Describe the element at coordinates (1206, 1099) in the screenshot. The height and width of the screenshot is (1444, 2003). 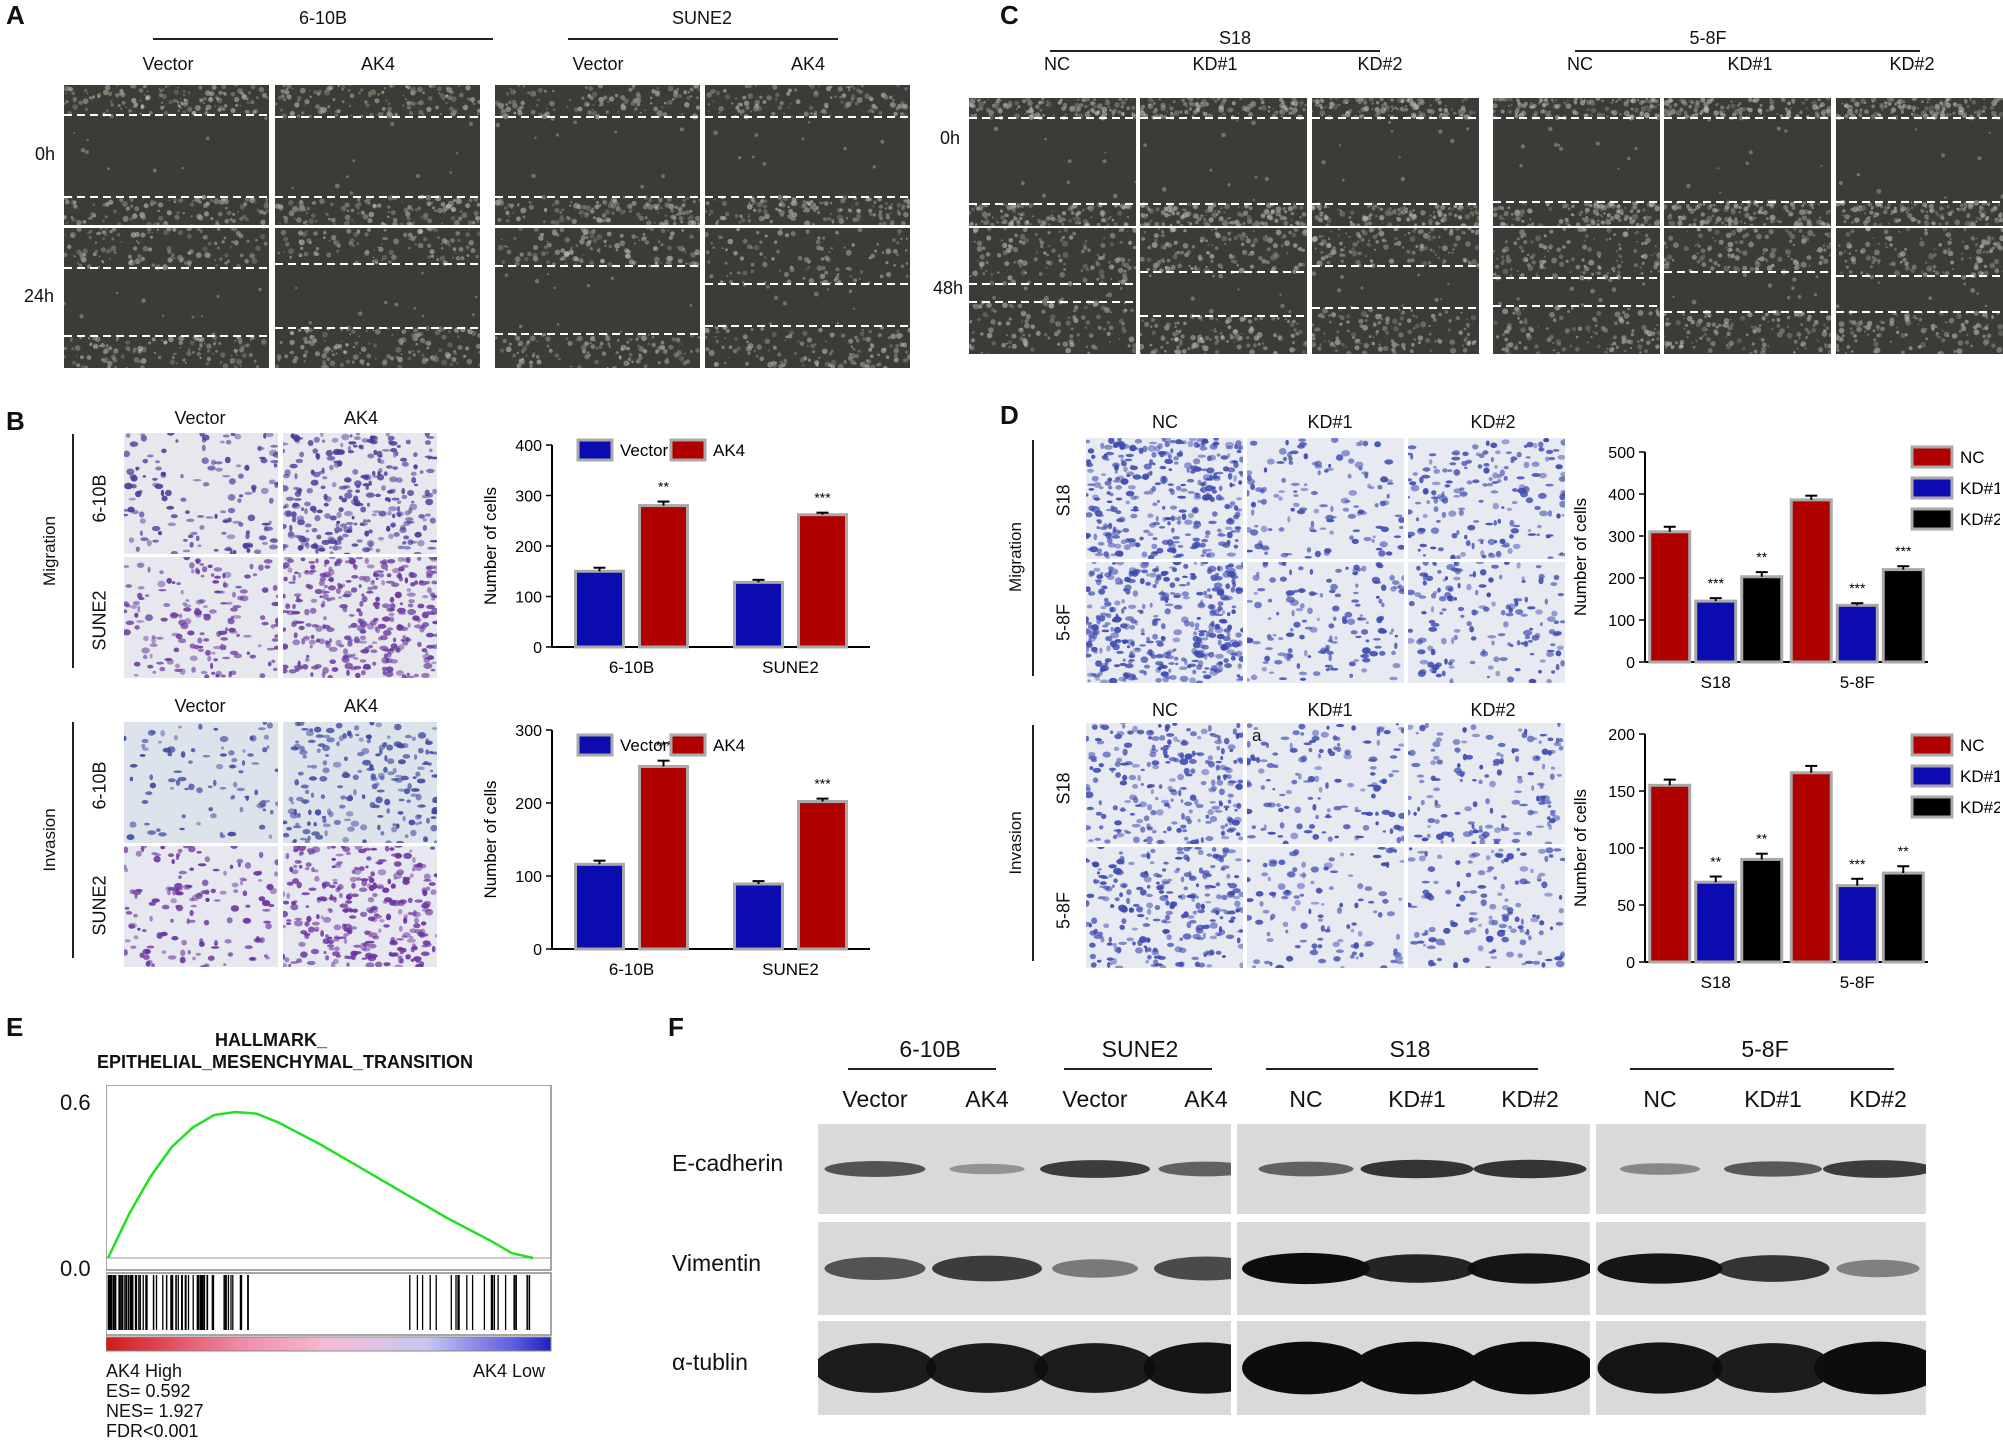
I see `wb-lane-label-4: AK4` at that location.